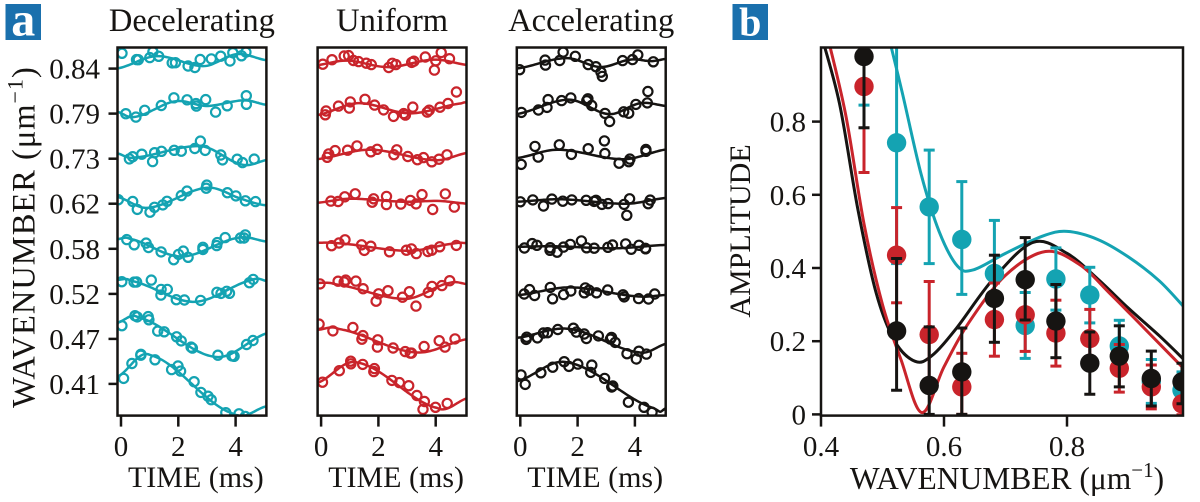 Image resolution: width=1200 pixels, height=502 pixels. What do you see at coordinates (591, 21) in the screenshot?
I see `svg-text: Accelerating` at bounding box center [591, 21].